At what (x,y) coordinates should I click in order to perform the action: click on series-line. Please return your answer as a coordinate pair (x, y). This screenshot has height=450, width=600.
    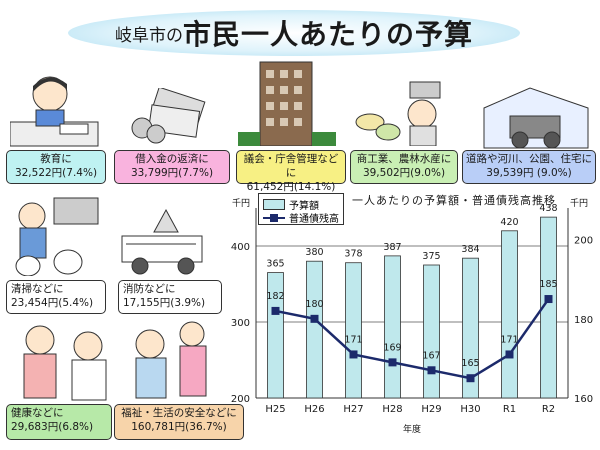
    Looking at the image, I should click on (412, 339).